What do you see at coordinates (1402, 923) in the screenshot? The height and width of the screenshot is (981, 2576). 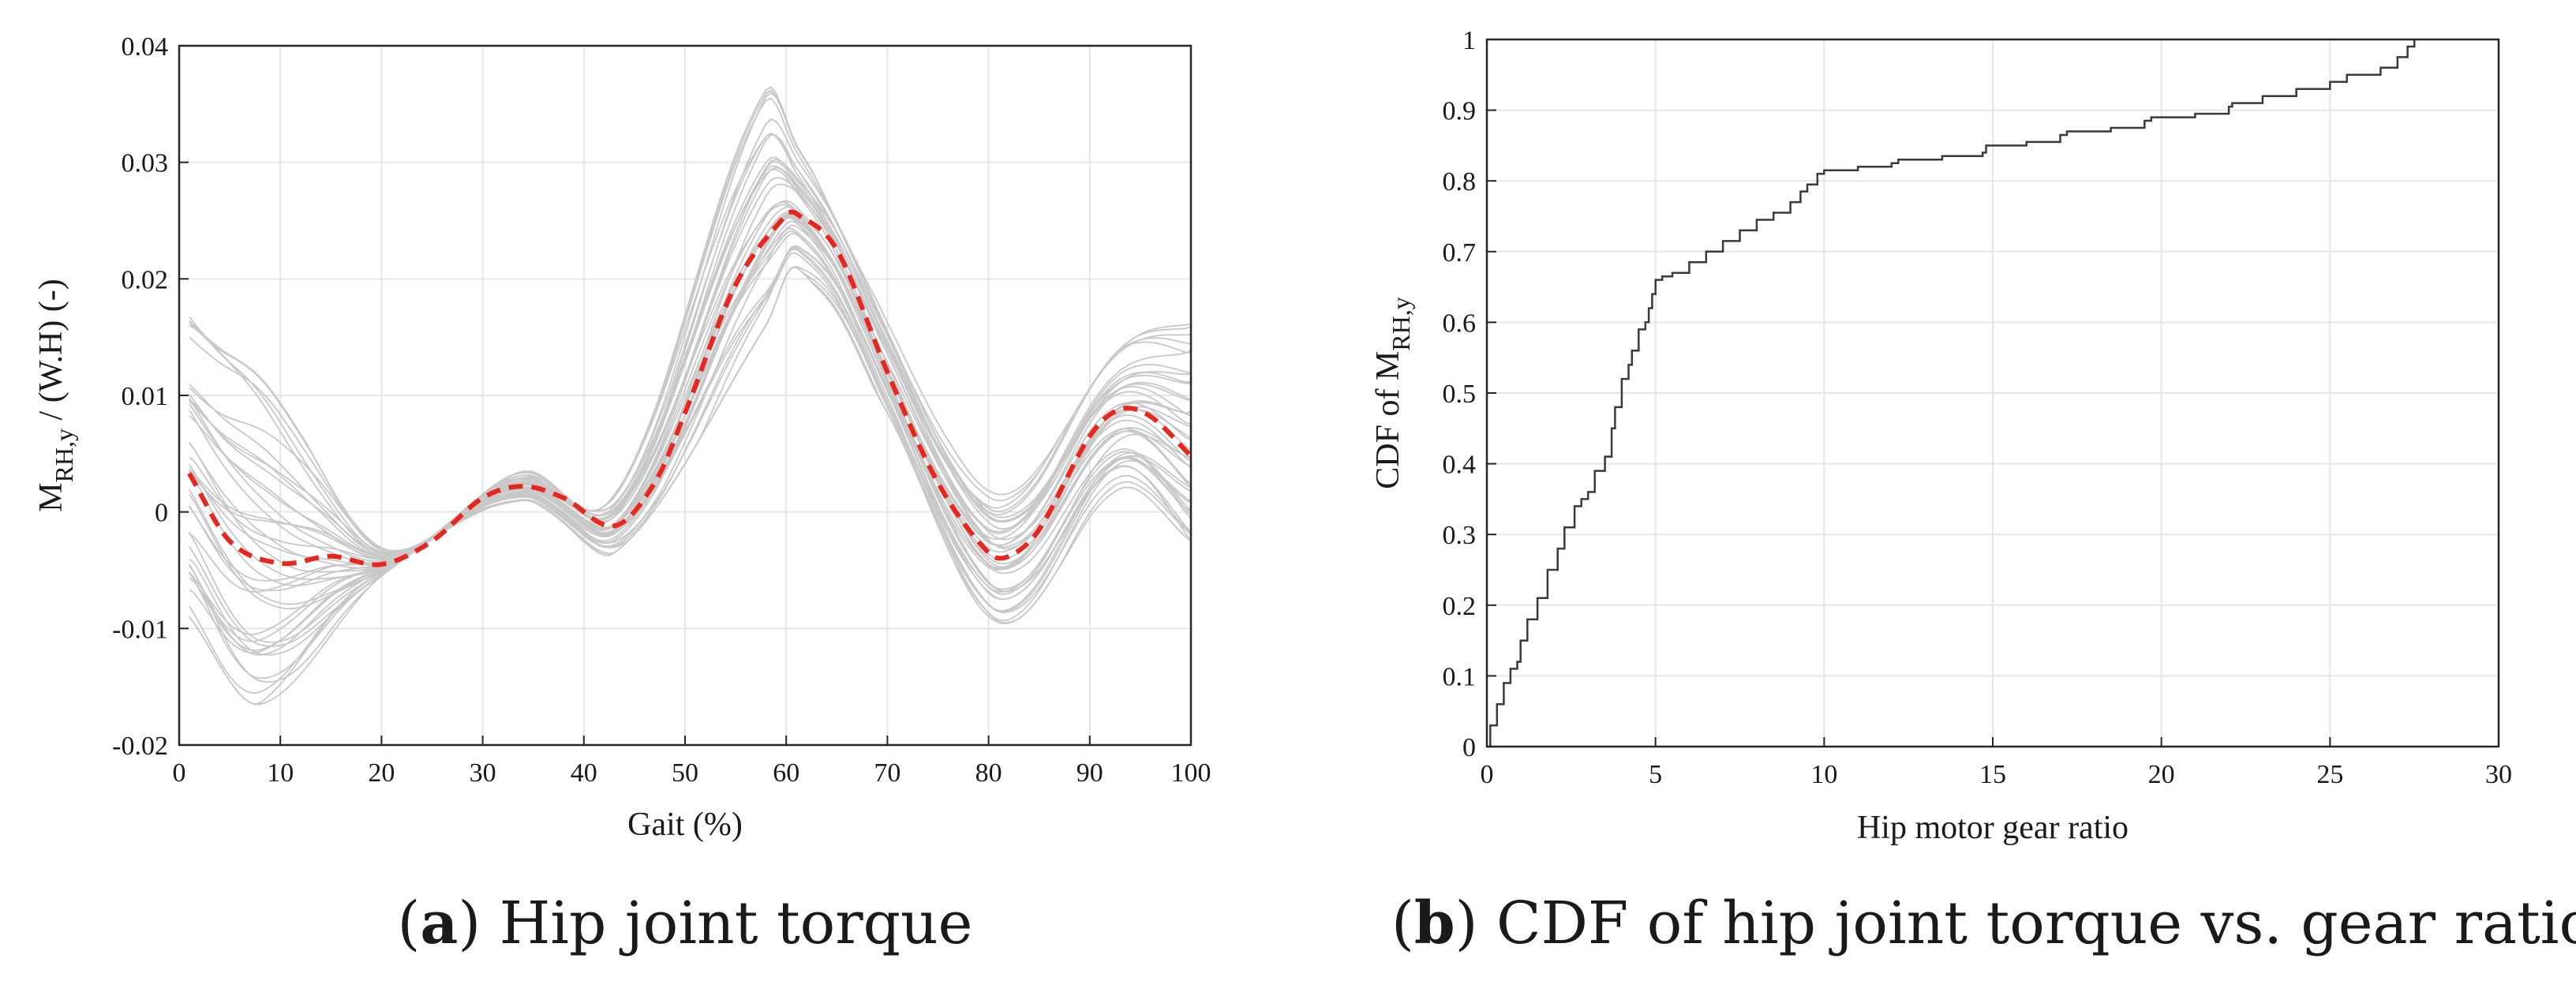 I see `panel-b-caption-open: (` at bounding box center [1402, 923].